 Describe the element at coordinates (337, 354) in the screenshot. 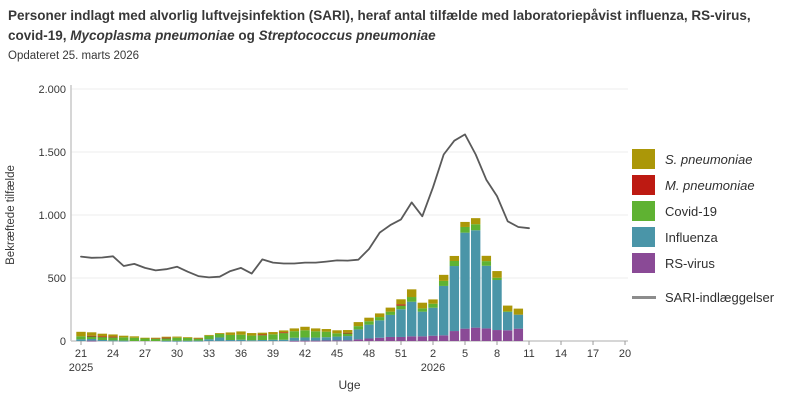

I see `x-tick-label: 45` at that location.